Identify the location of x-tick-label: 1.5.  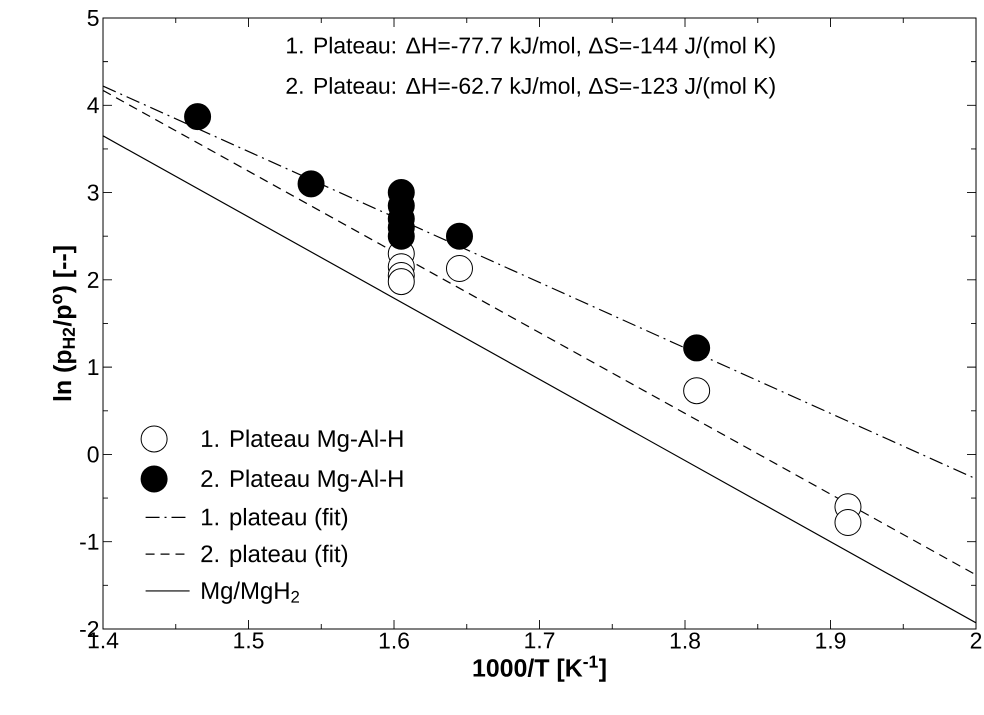
(249, 640).